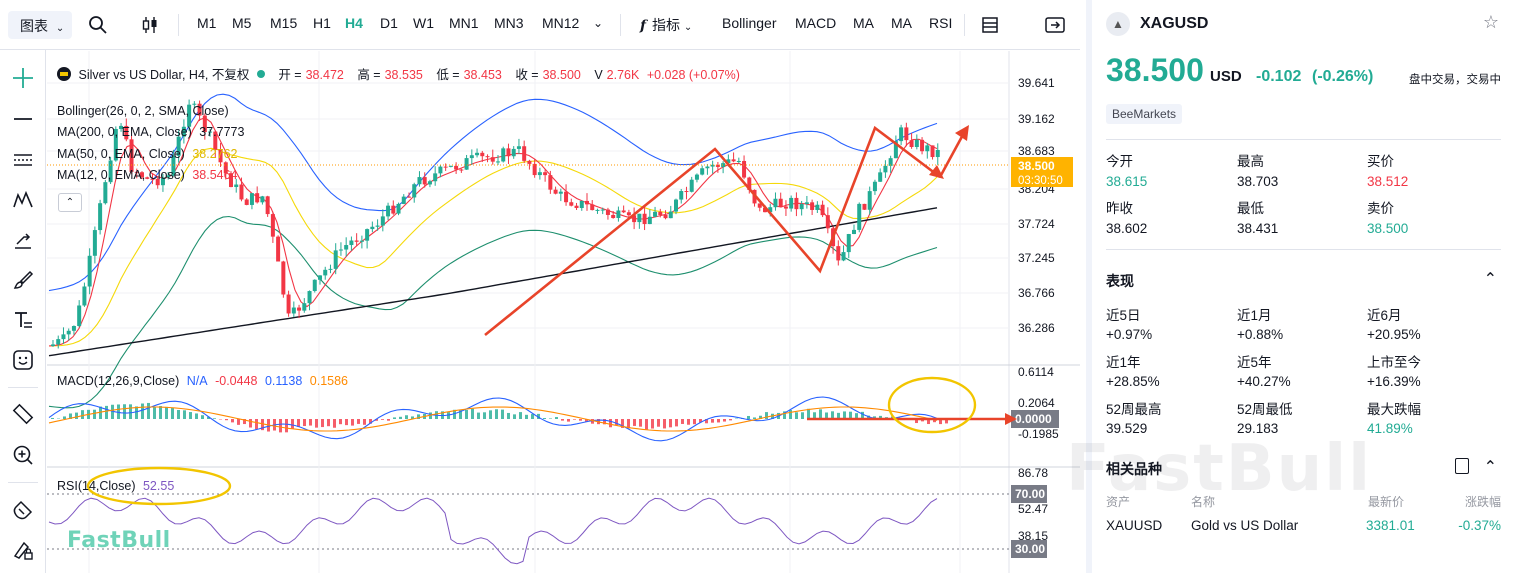  What do you see at coordinates (941, 23) in the screenshot?
I see `indicator-rsi: RSI` at bounding box center [941, 23].